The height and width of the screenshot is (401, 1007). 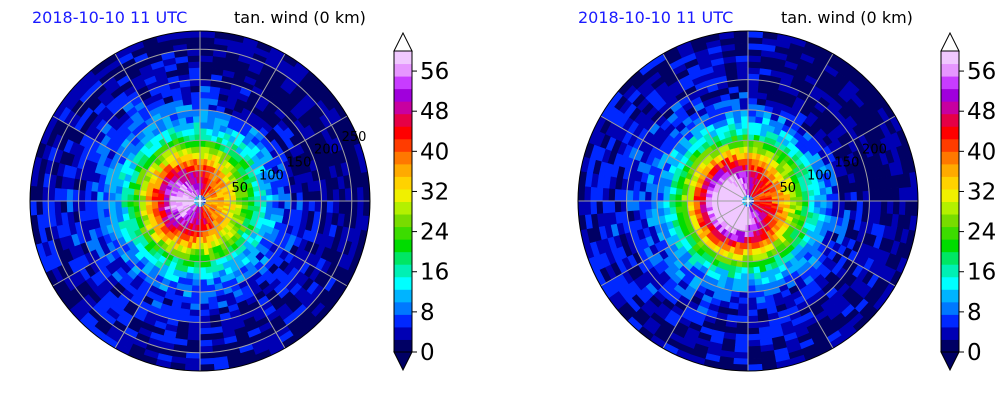 What do you see at coordinates (981, 112) in the screenshot?
I see `colorbar-tick-label: 48` at bounding box center [981, 112].